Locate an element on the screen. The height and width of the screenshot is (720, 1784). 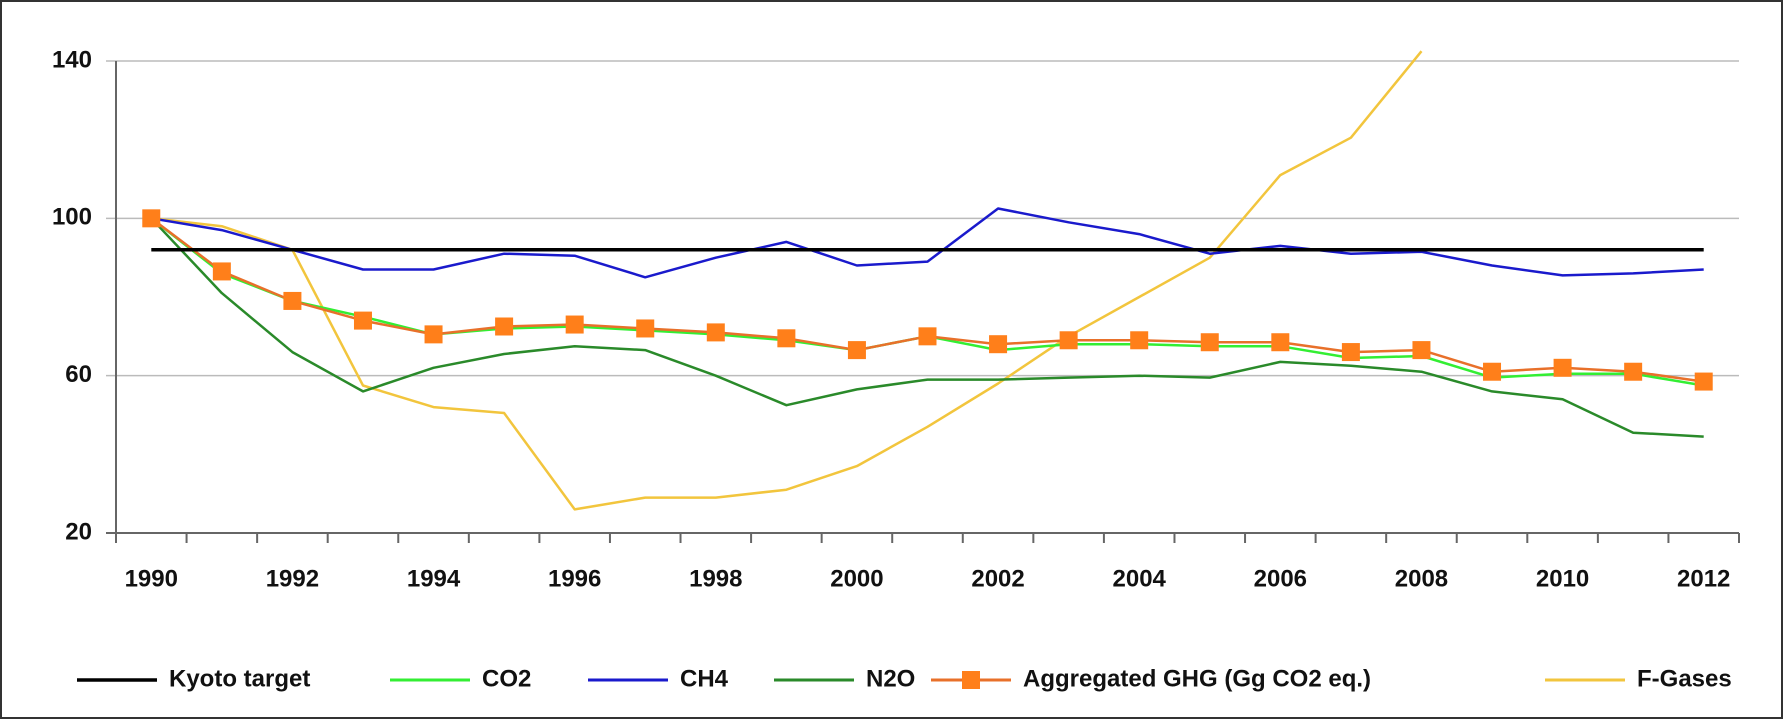
x-tick-label: 2000 is located at coordinates (856, 578).